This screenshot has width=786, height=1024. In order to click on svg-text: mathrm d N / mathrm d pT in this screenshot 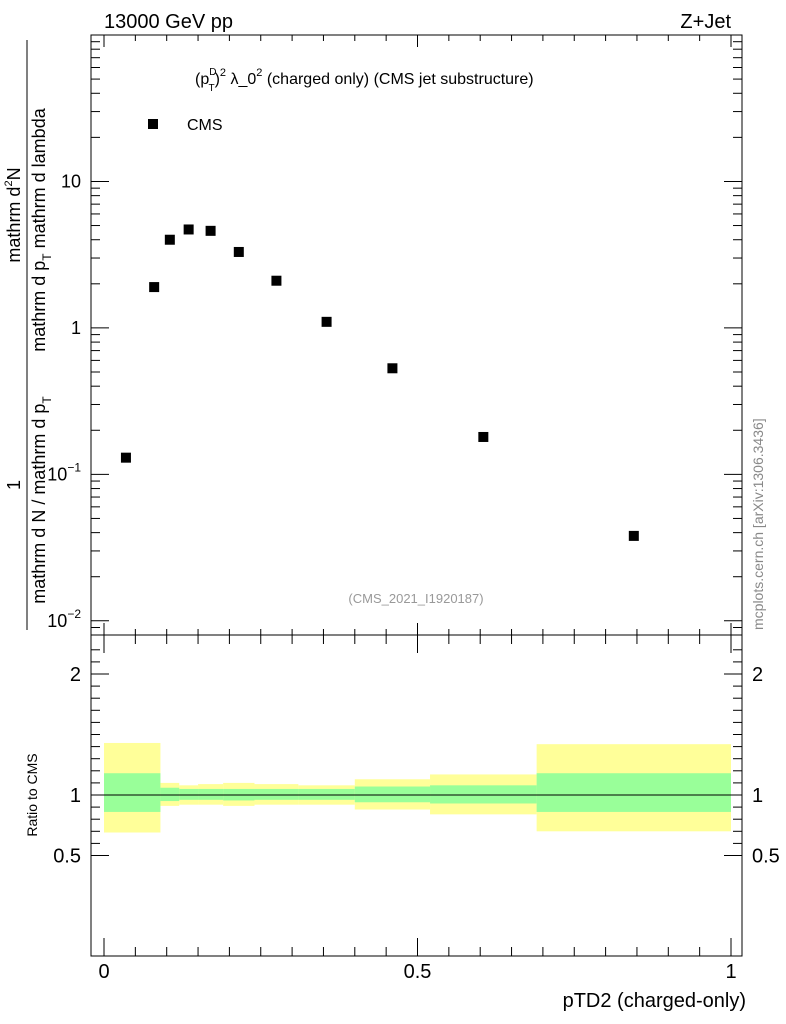, I will do `click(41, 500)`.